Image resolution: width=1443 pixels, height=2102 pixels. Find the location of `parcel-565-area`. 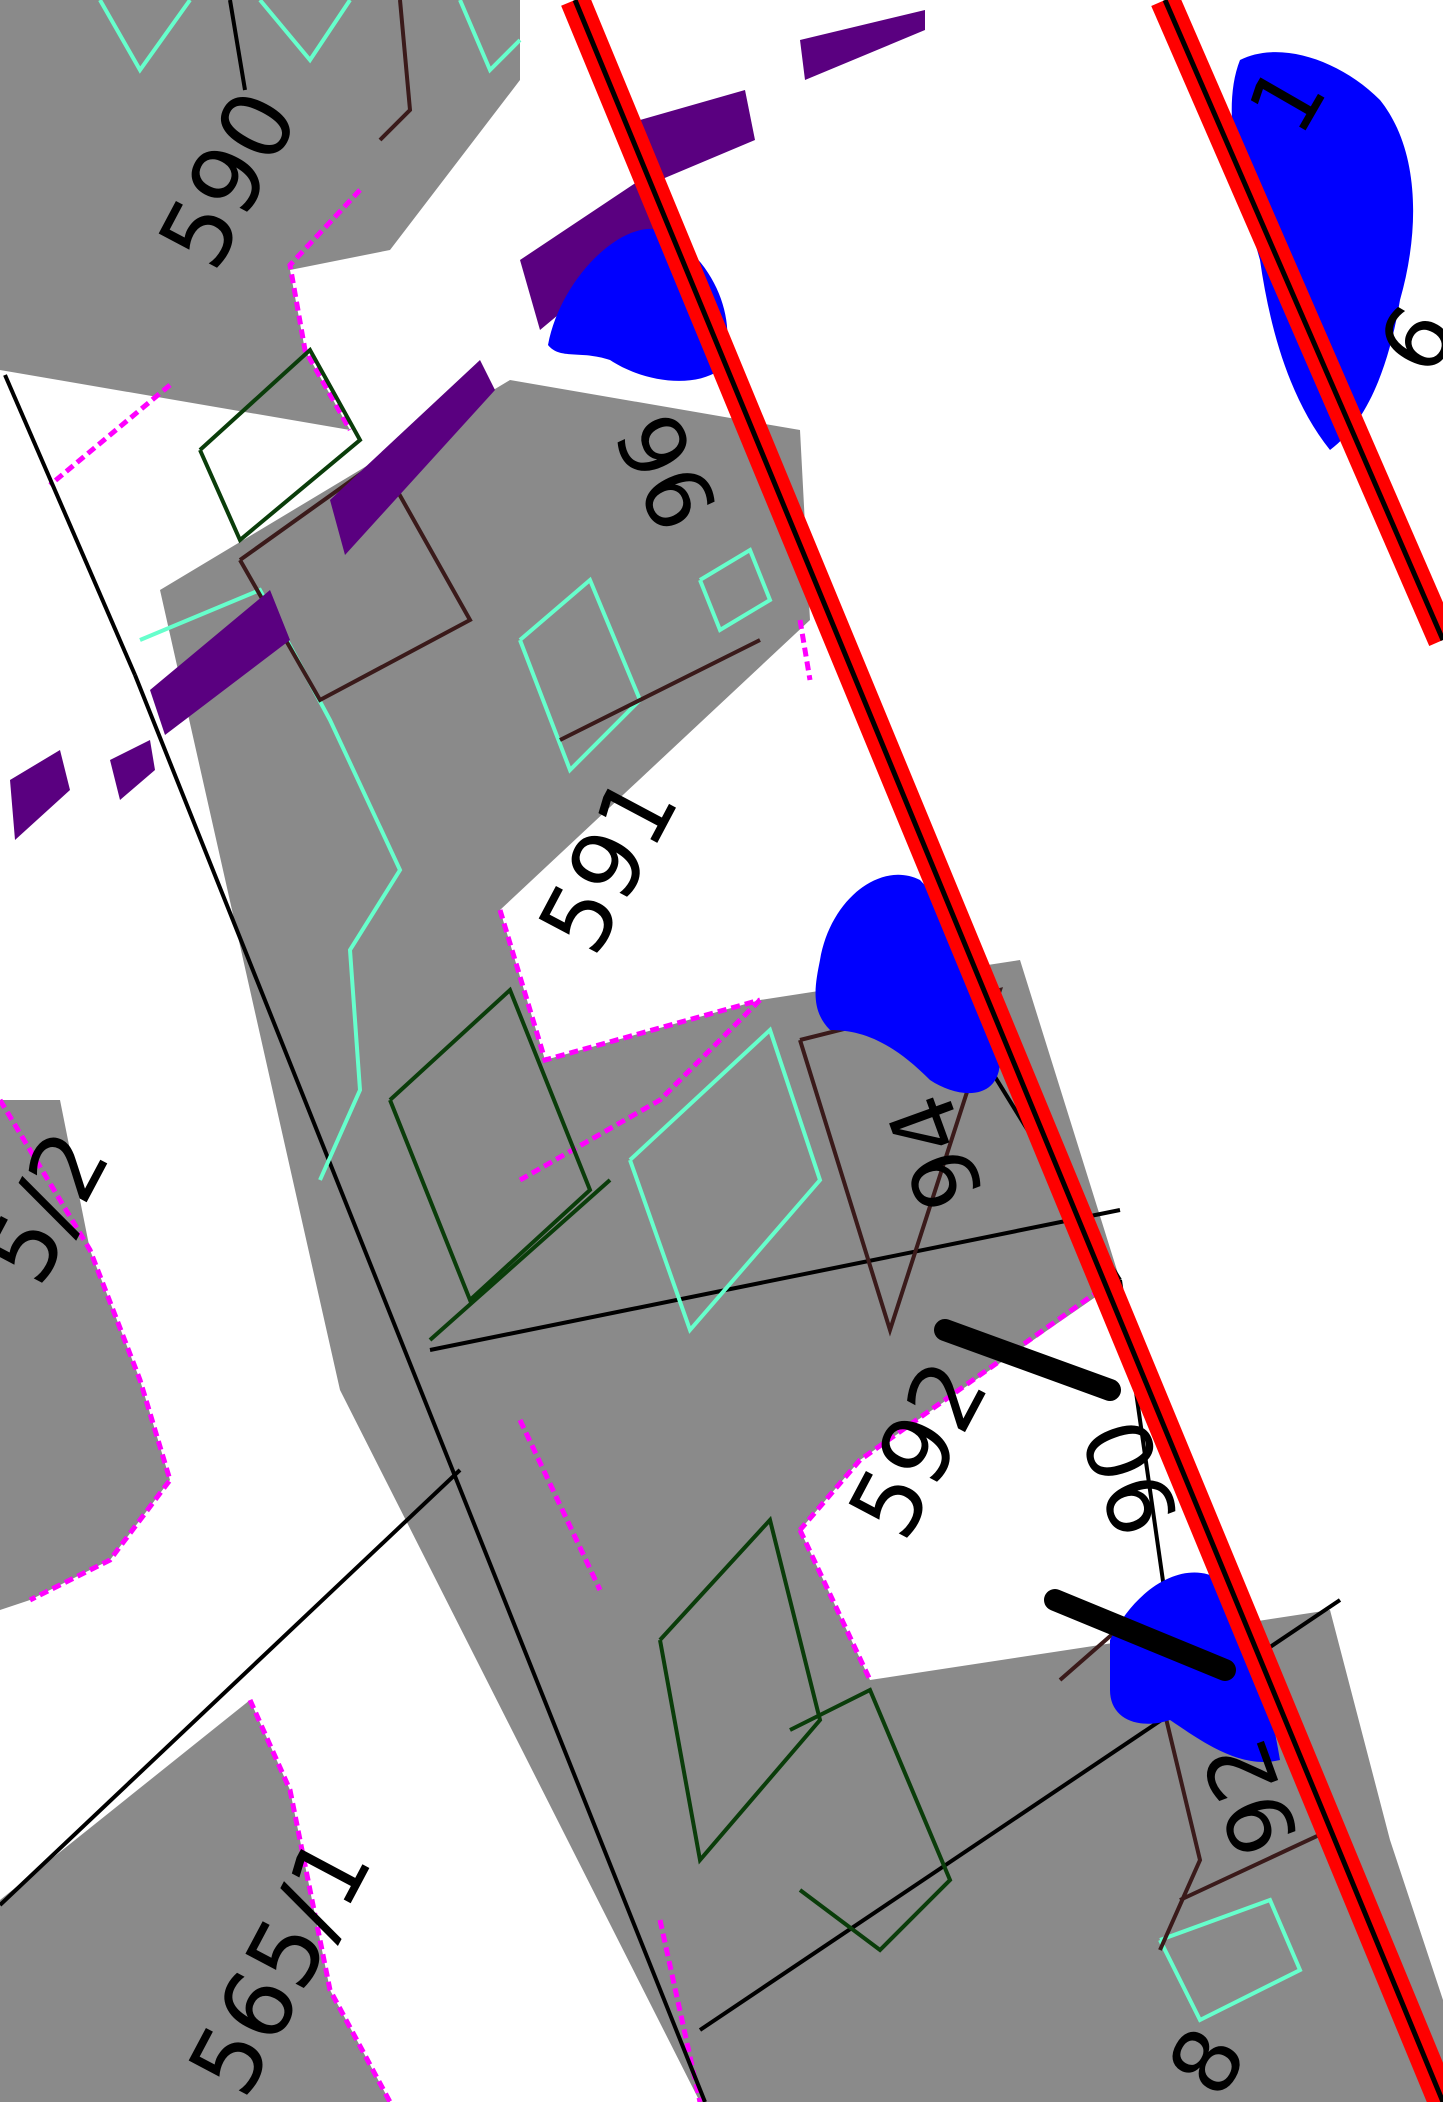

parcel-565-area is located at coordinates (195, 1901).